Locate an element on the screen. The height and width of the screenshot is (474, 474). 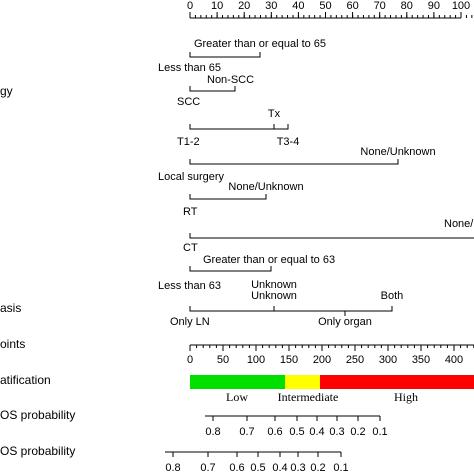
risk-high is located at coordinates (397, 382).